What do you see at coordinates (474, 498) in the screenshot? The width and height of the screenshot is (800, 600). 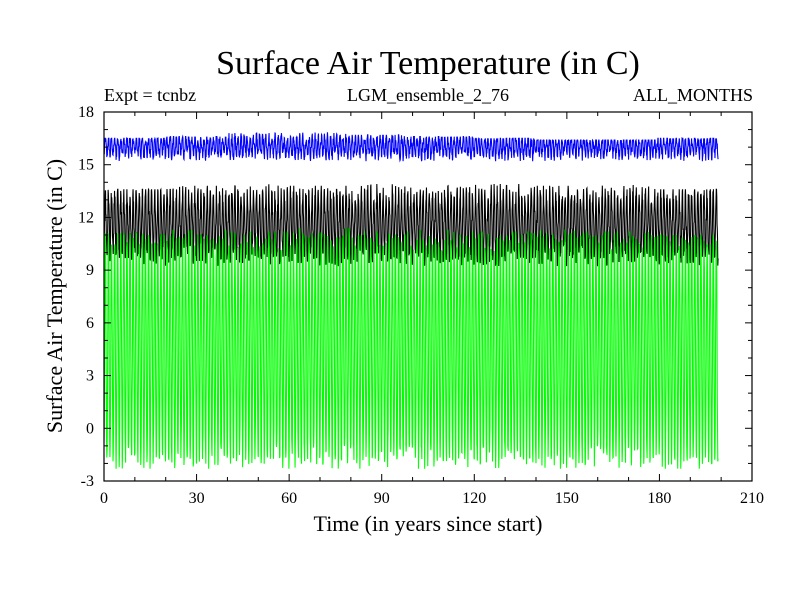 I see `x-tick-label: 120` at bounding box center [474, 498].